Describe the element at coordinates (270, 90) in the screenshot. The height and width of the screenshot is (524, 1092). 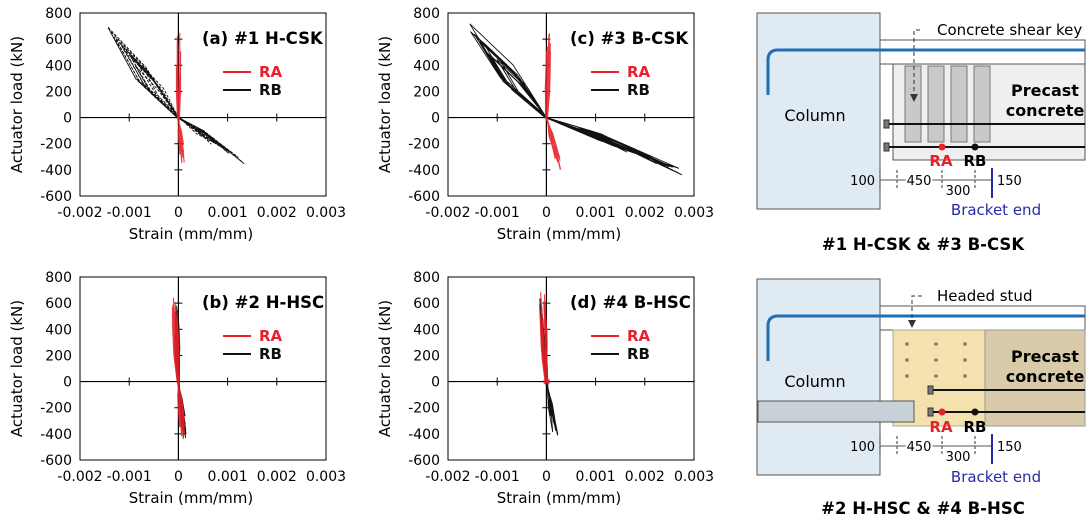
I see `legend-label-rb: RB` at that location.